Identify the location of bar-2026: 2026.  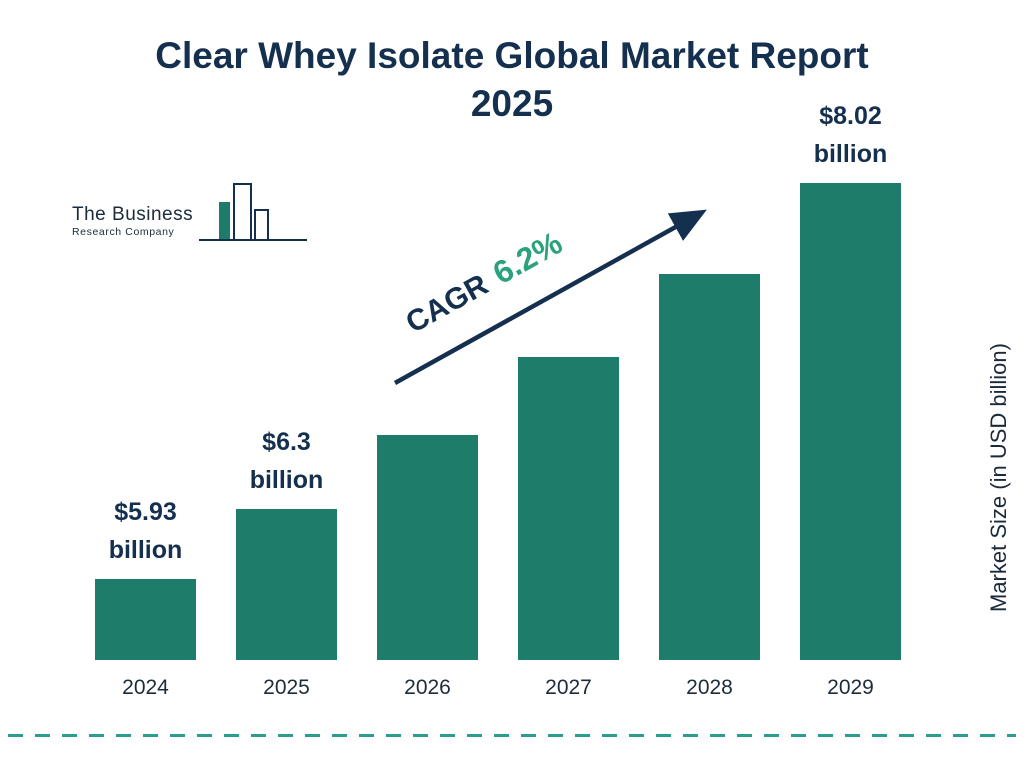
(427, 567).